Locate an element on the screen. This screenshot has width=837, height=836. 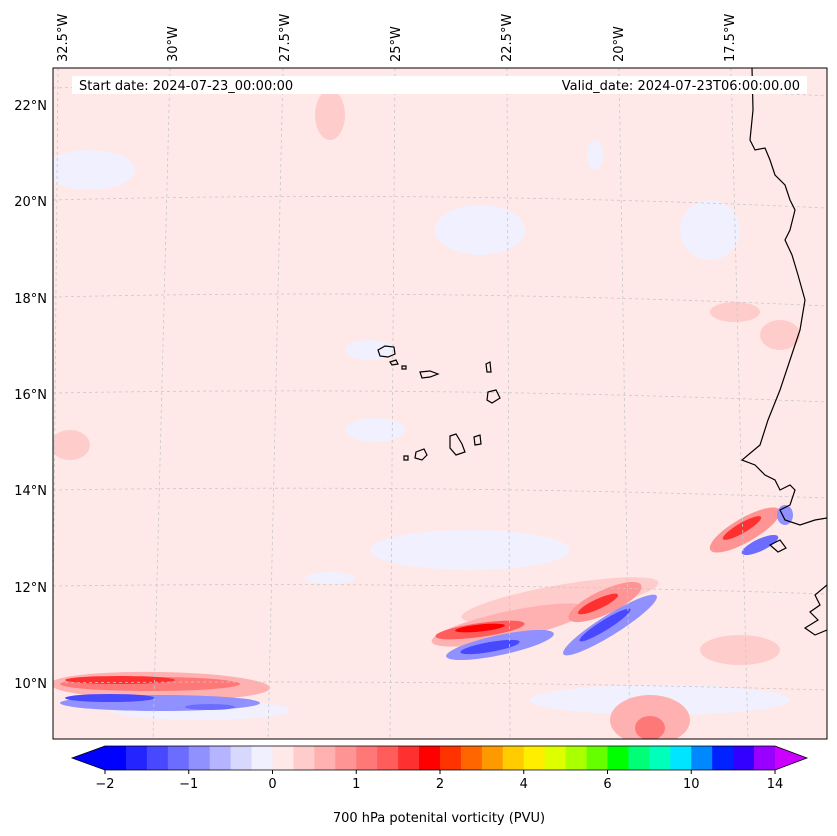
colorbar-tick-label: 6 is located at coordinates (607, 784).